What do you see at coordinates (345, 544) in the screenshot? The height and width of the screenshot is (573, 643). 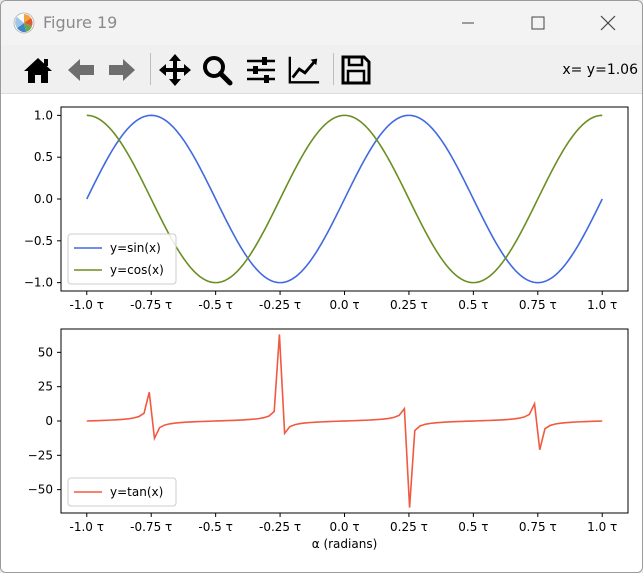 I see `x-axis-label: α (radians)` at bounding box center [345, 544].